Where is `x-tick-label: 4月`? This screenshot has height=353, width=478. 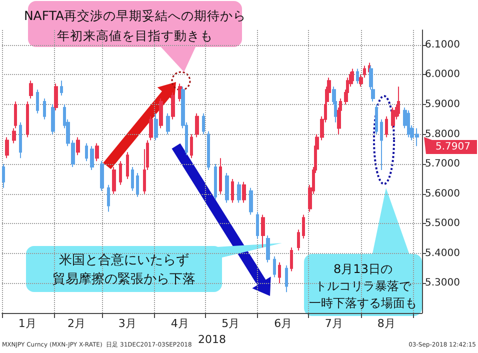 x-tick-label: 4月 is located at coordinates (179, 323).